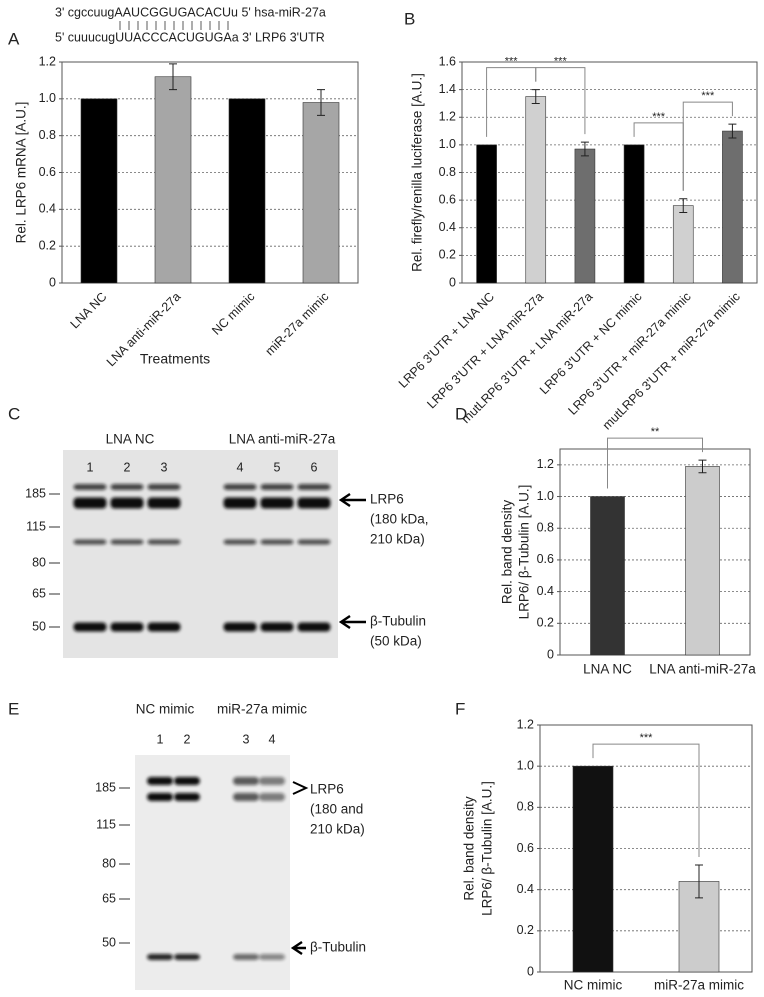 The height and width of the screenshot is (997, 764). I want to click on y-axis-label: LRP6/ β-Tubulin [A.U.], so click(487, 848).